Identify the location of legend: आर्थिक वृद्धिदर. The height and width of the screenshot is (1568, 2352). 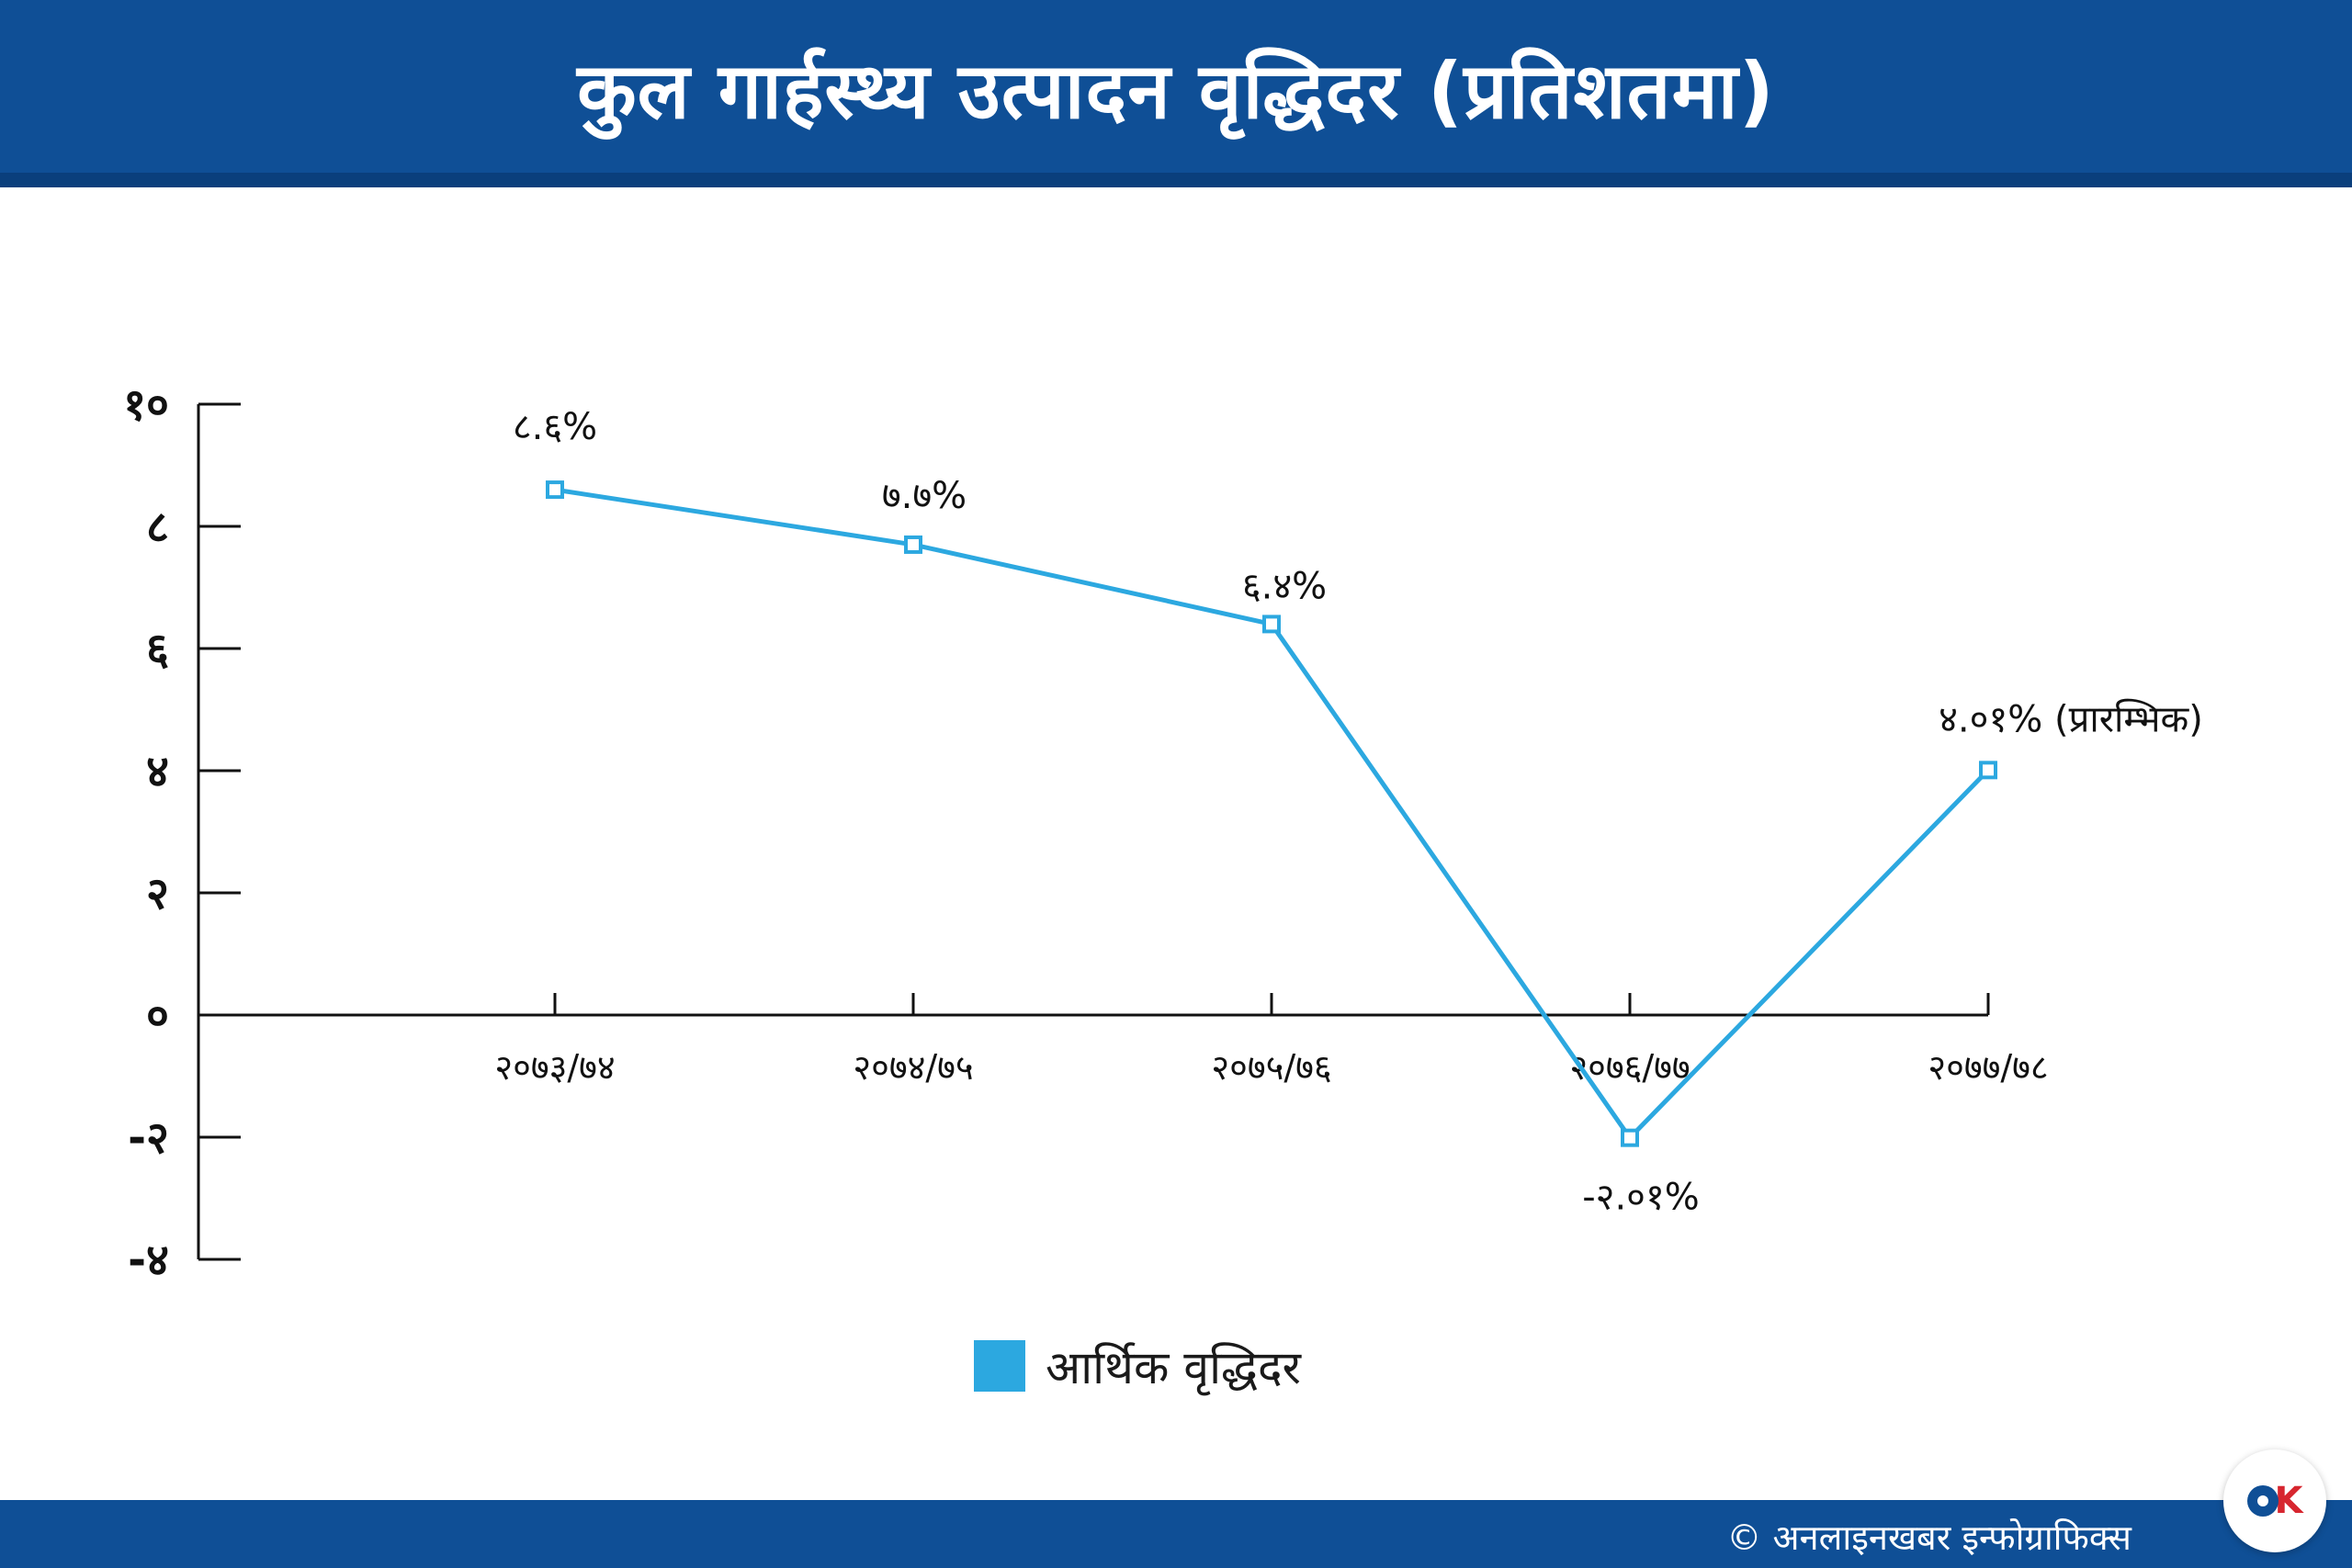
(1138, 1366).